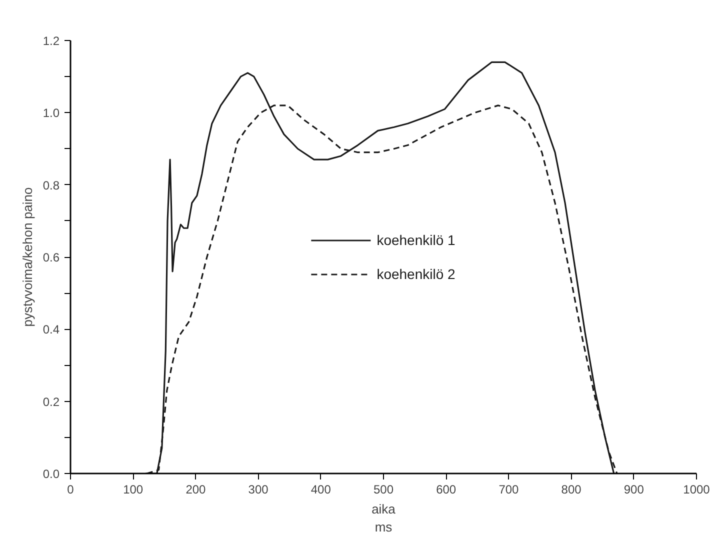 This screenshot has width=721, height=543. What do you see at coordinates (571, 489) in the screenshot?
I see `x-tick-label: 800` at bounding box center [571, 489].